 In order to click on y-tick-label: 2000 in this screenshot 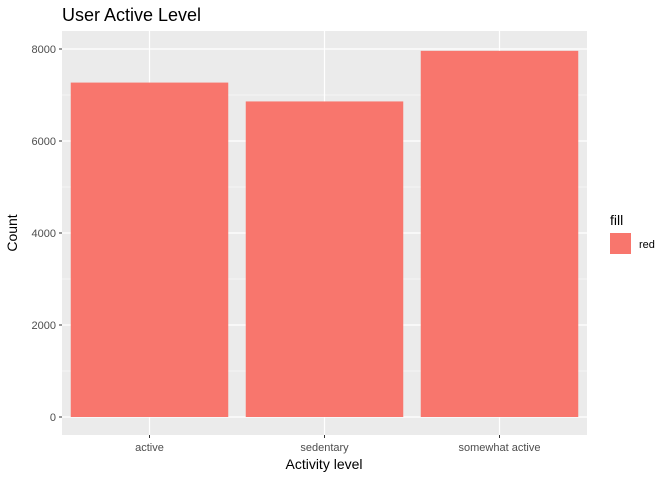, I will do `click(44, 326)`.